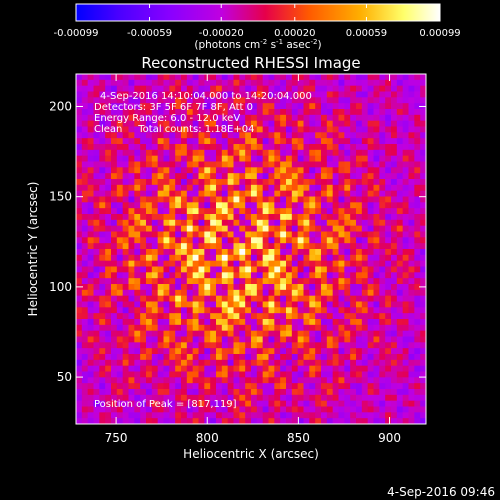 The height and width of the screenshot is (500, 500). I want to click on x-tick-label: 750, so click(116, 438).